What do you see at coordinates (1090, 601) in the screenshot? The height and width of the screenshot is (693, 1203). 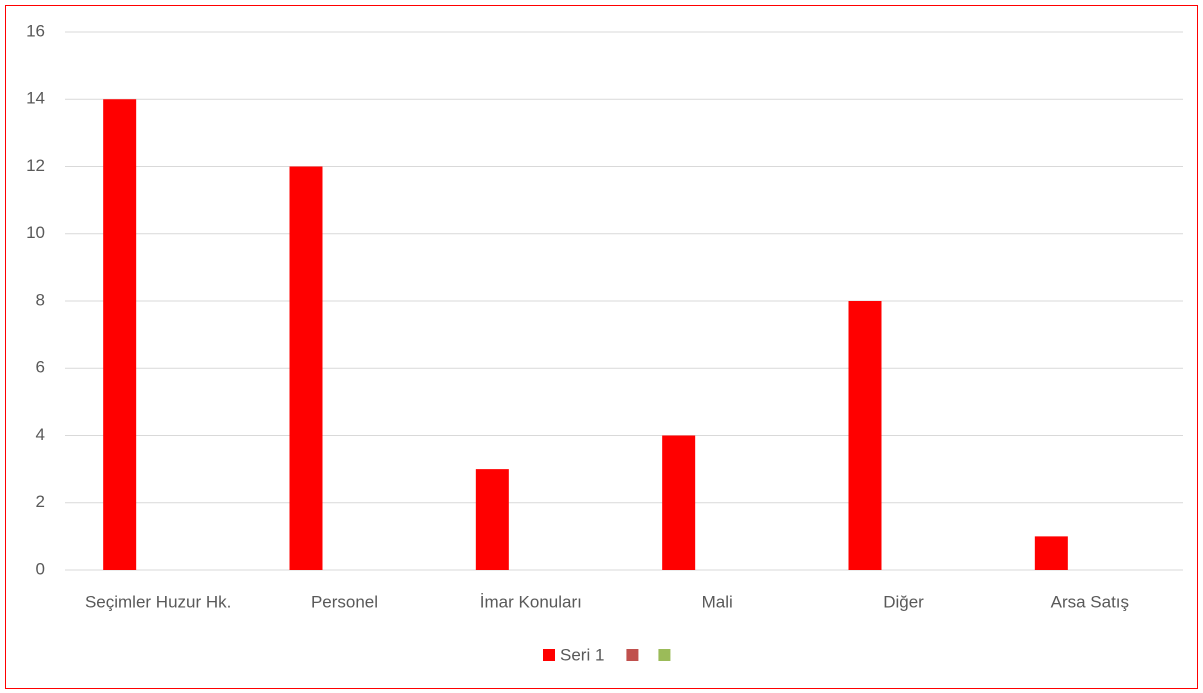 I see `x-tick-label: Arsa Satış` at bounding box center [1090, 601].